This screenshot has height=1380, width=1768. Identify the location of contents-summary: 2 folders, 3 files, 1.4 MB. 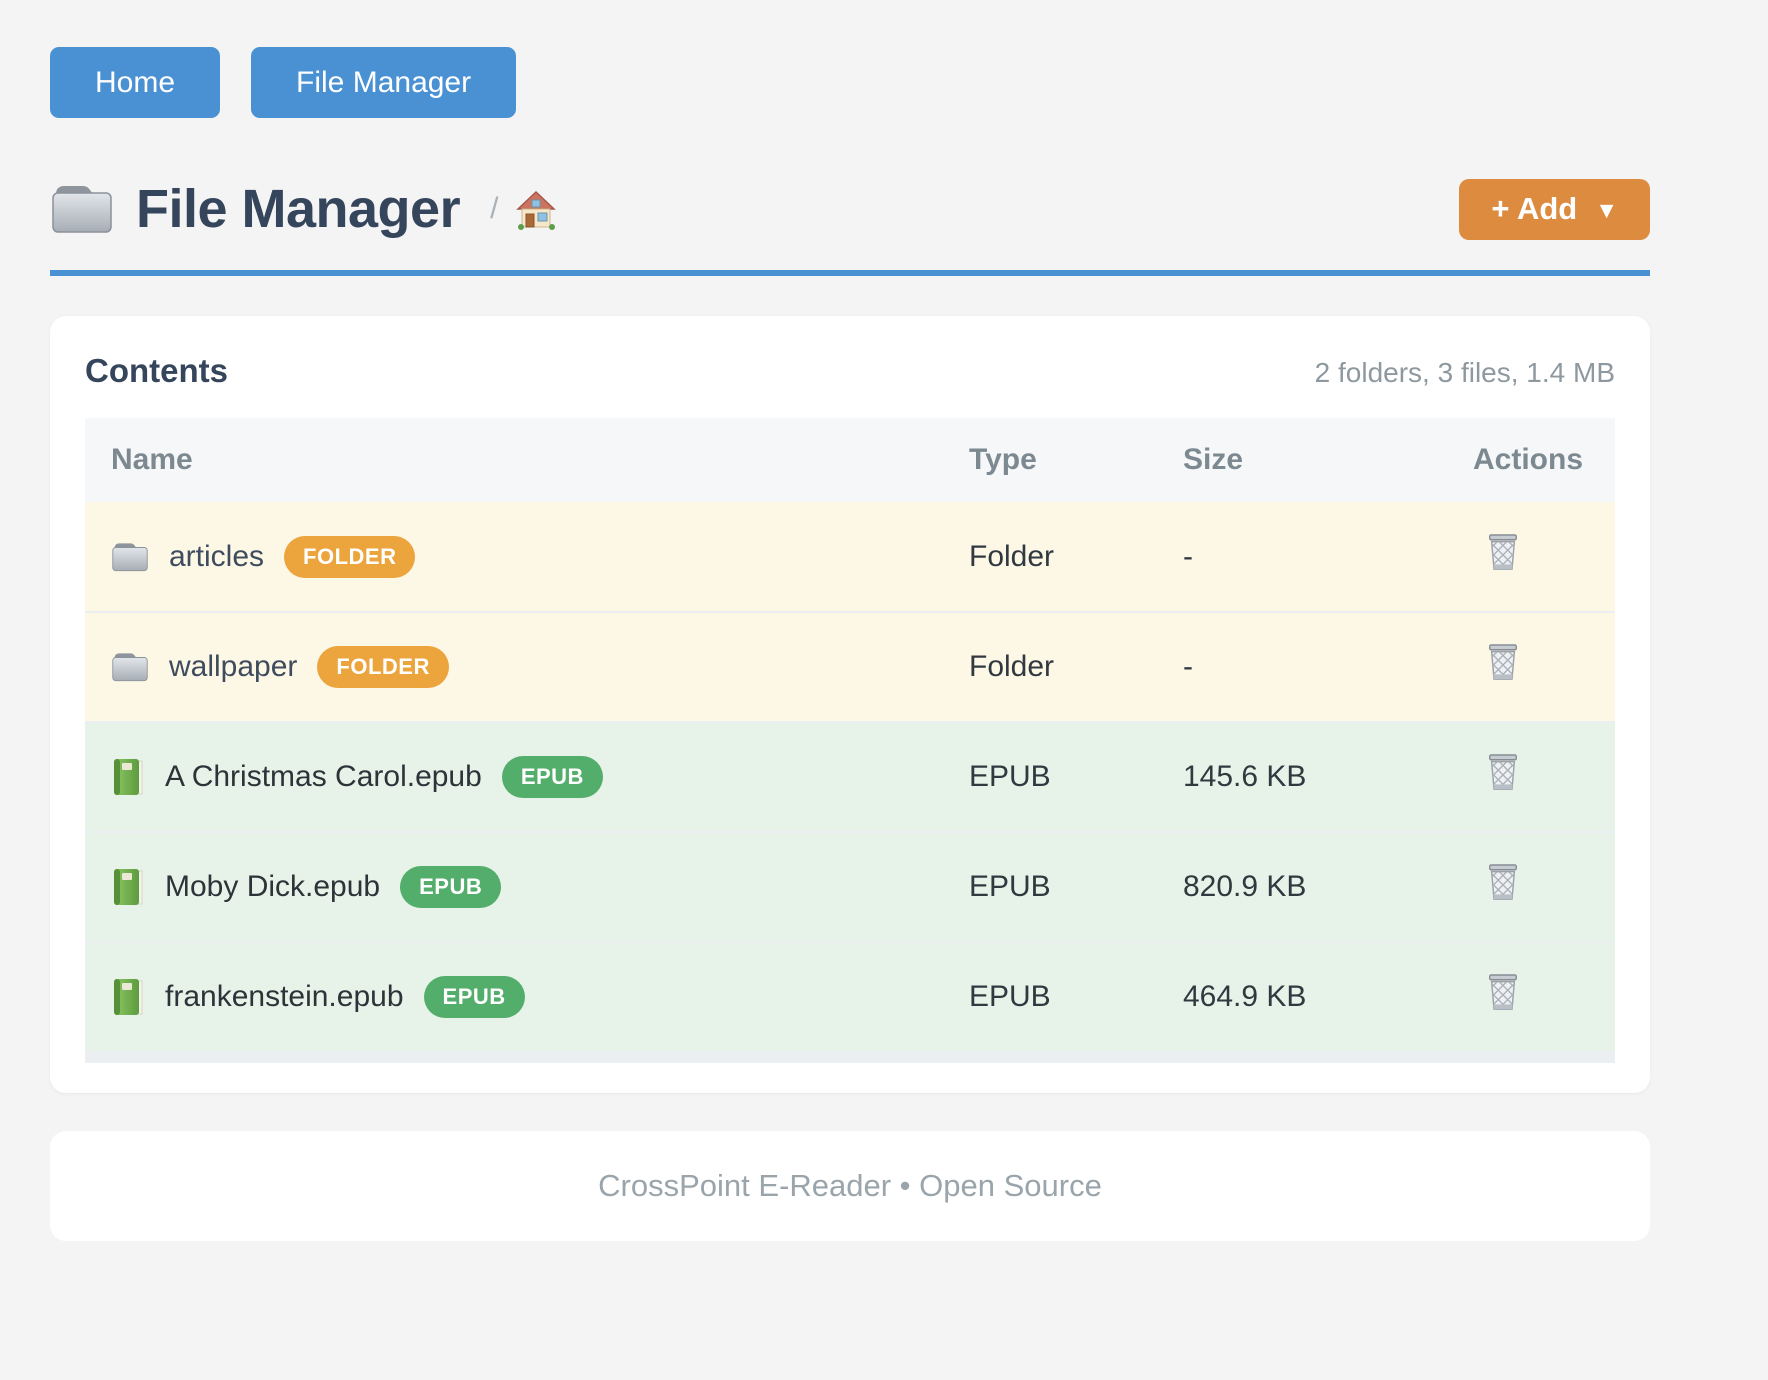
(1464, 372).